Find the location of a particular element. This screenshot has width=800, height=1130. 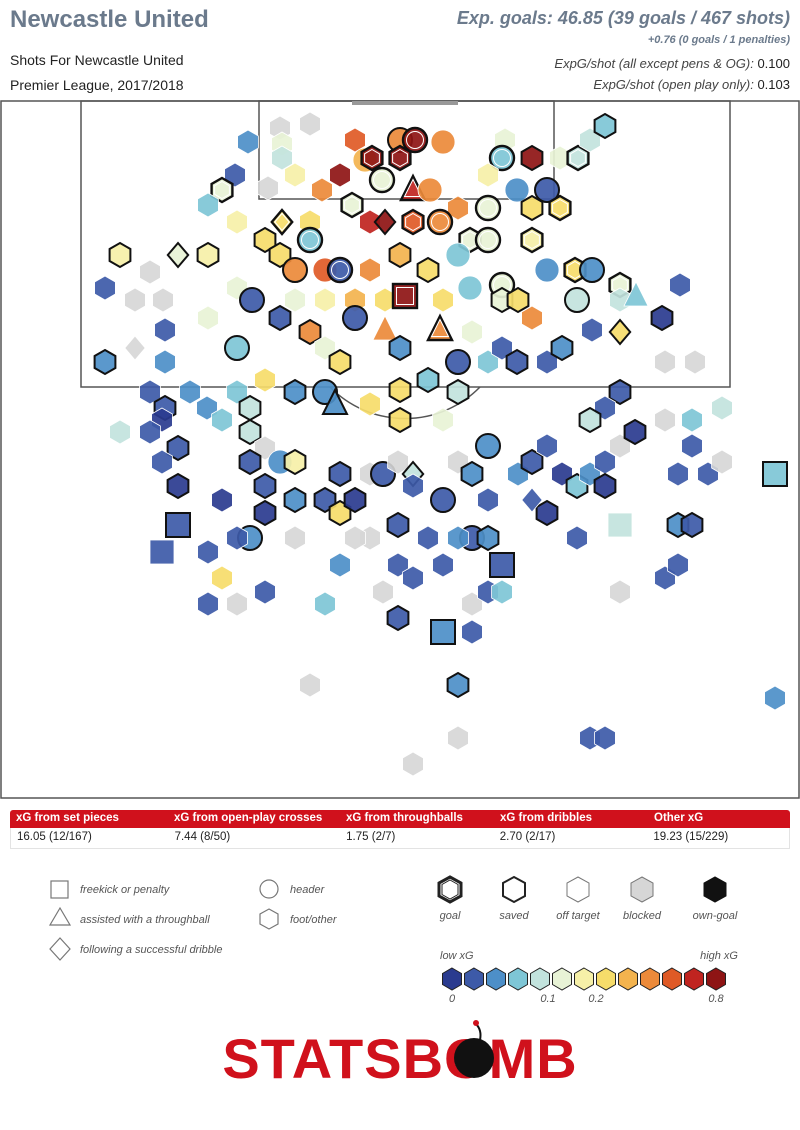

outcome-saved-label: saved is located at coordinates (514, 916).